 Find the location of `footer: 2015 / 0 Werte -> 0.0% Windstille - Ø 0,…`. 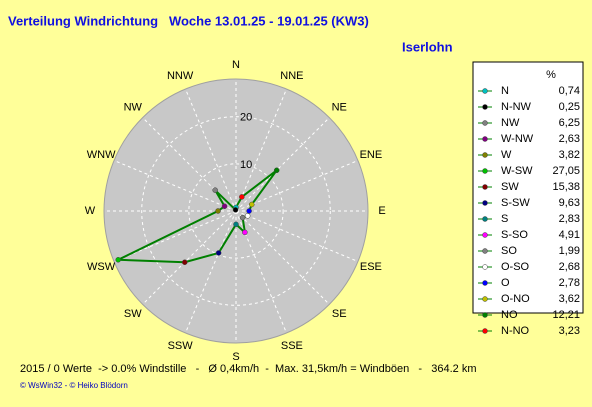

footer: 2015 / 0 Werte -> 0.0% Windstille - Ø 0,… is located at coordinates (248, 369).